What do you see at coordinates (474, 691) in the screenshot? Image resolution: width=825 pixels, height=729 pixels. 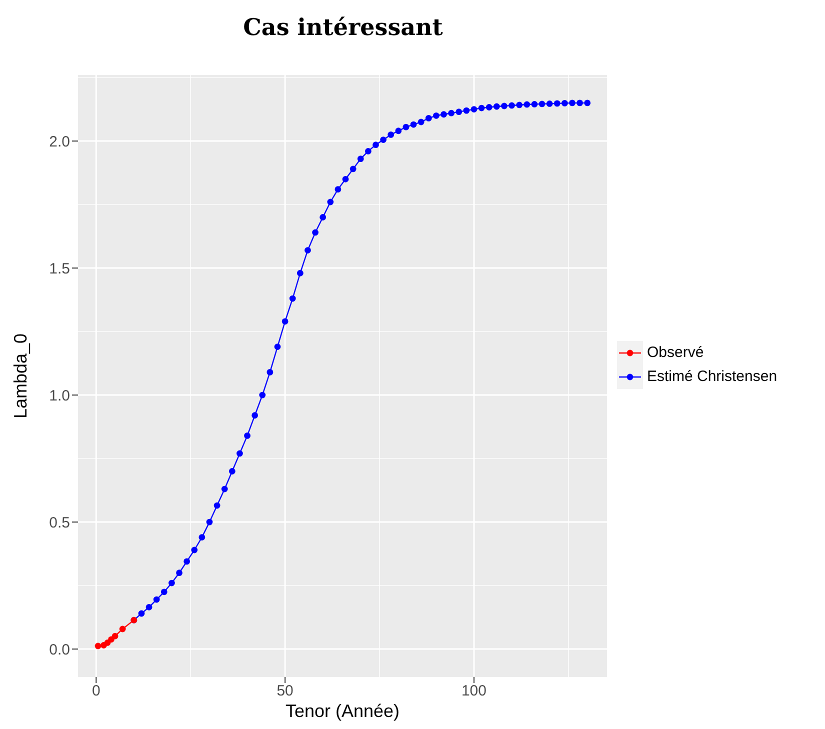 I see `x-tick-label: 100` at bounding box center [474, 691].